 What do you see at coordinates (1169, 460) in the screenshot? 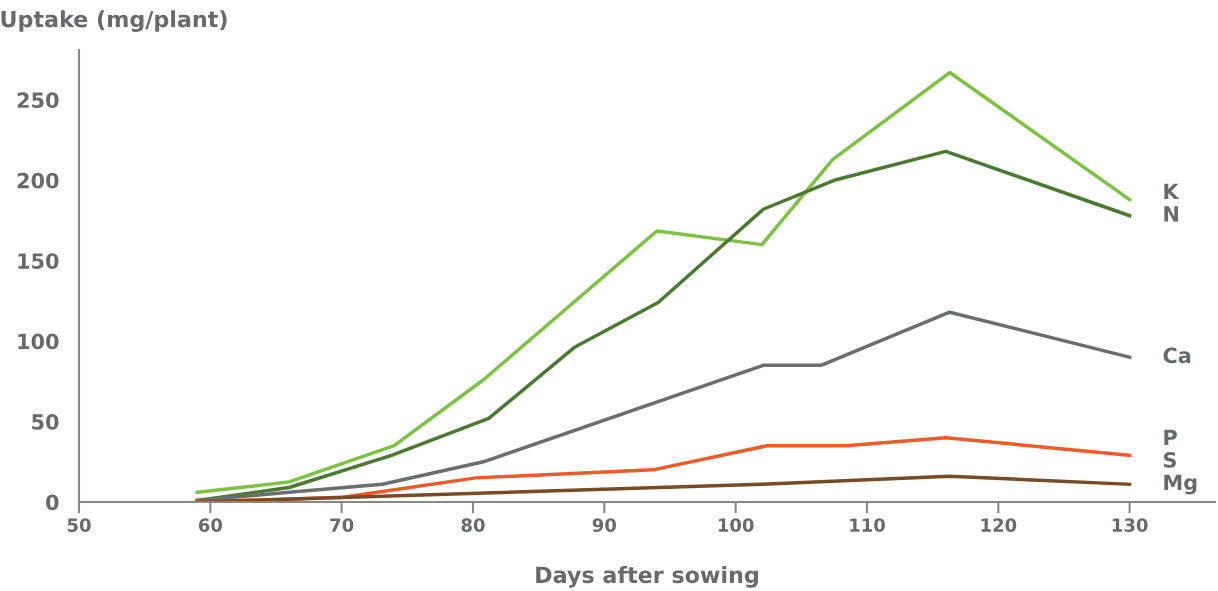
I see `annotation: S` at bounding box center [1169, 460].